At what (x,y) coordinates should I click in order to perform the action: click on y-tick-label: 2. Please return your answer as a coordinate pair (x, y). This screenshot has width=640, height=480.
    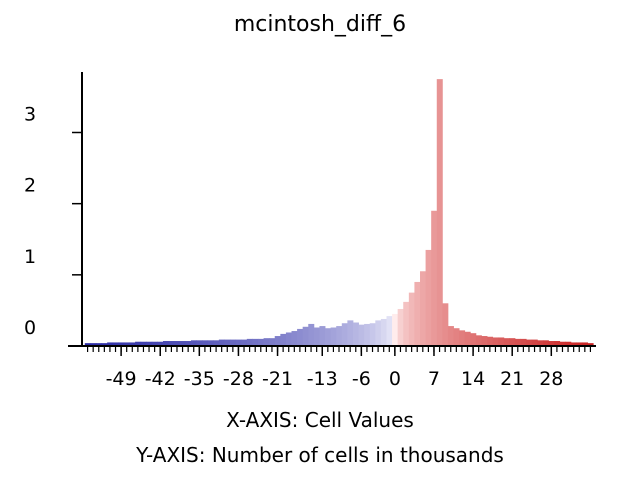
    Looking at the image, I should click on (30, 186).